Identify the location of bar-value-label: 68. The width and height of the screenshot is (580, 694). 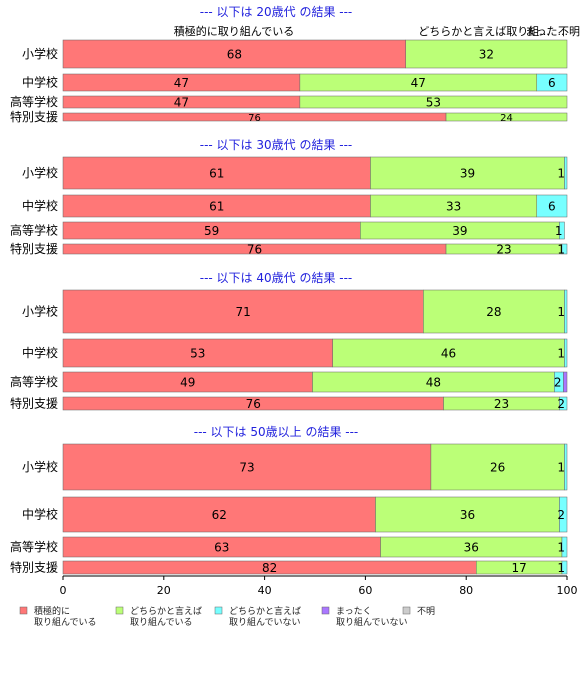
(234, 55).